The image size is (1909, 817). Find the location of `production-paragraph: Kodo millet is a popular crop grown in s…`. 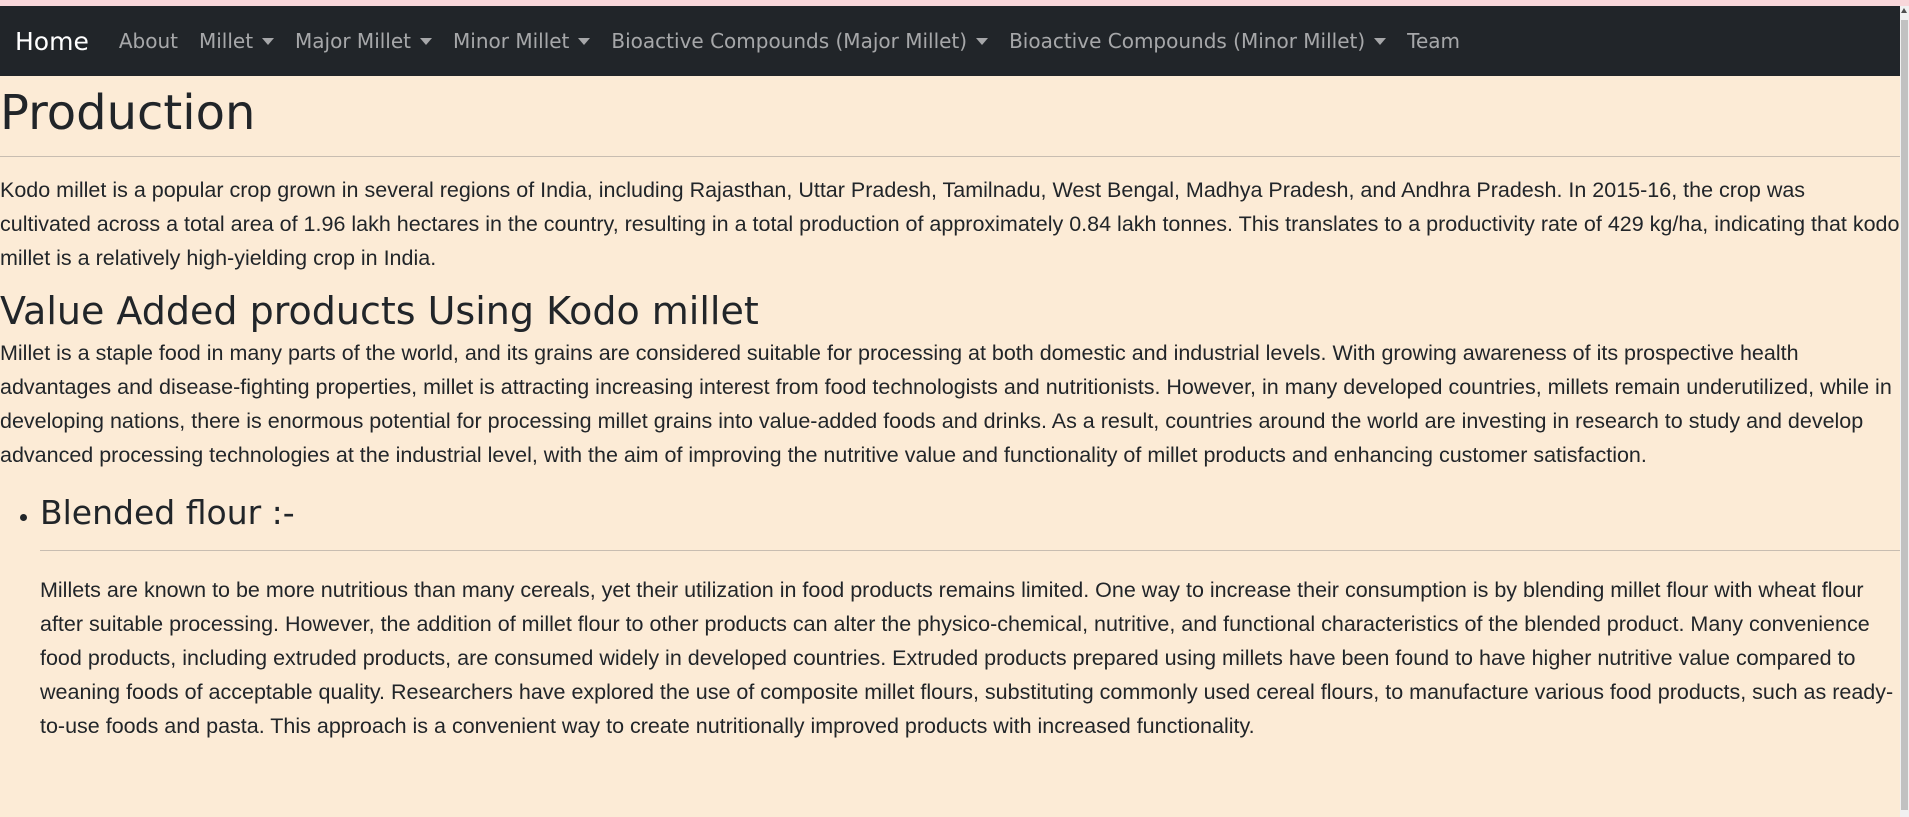

production-paragraph: Kodo millet is a popular crop grown in s… is located at coordinates (950, 224).